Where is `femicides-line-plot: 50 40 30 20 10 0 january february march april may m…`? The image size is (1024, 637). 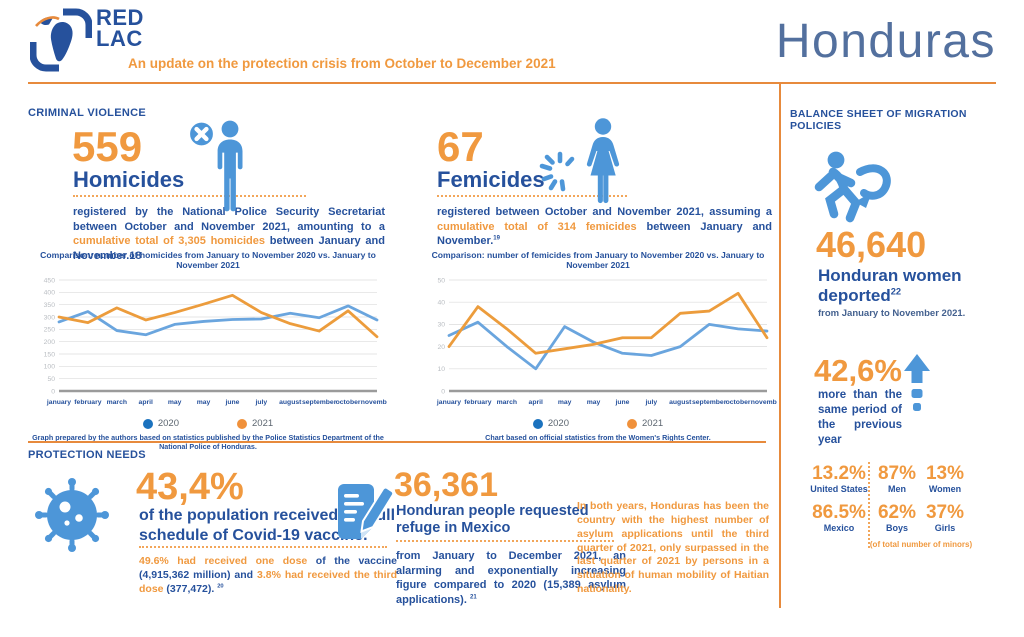 femicides-line-plot: 50 40 30 20 10 0 january february march april may m… is located at coordinates (606, 341).